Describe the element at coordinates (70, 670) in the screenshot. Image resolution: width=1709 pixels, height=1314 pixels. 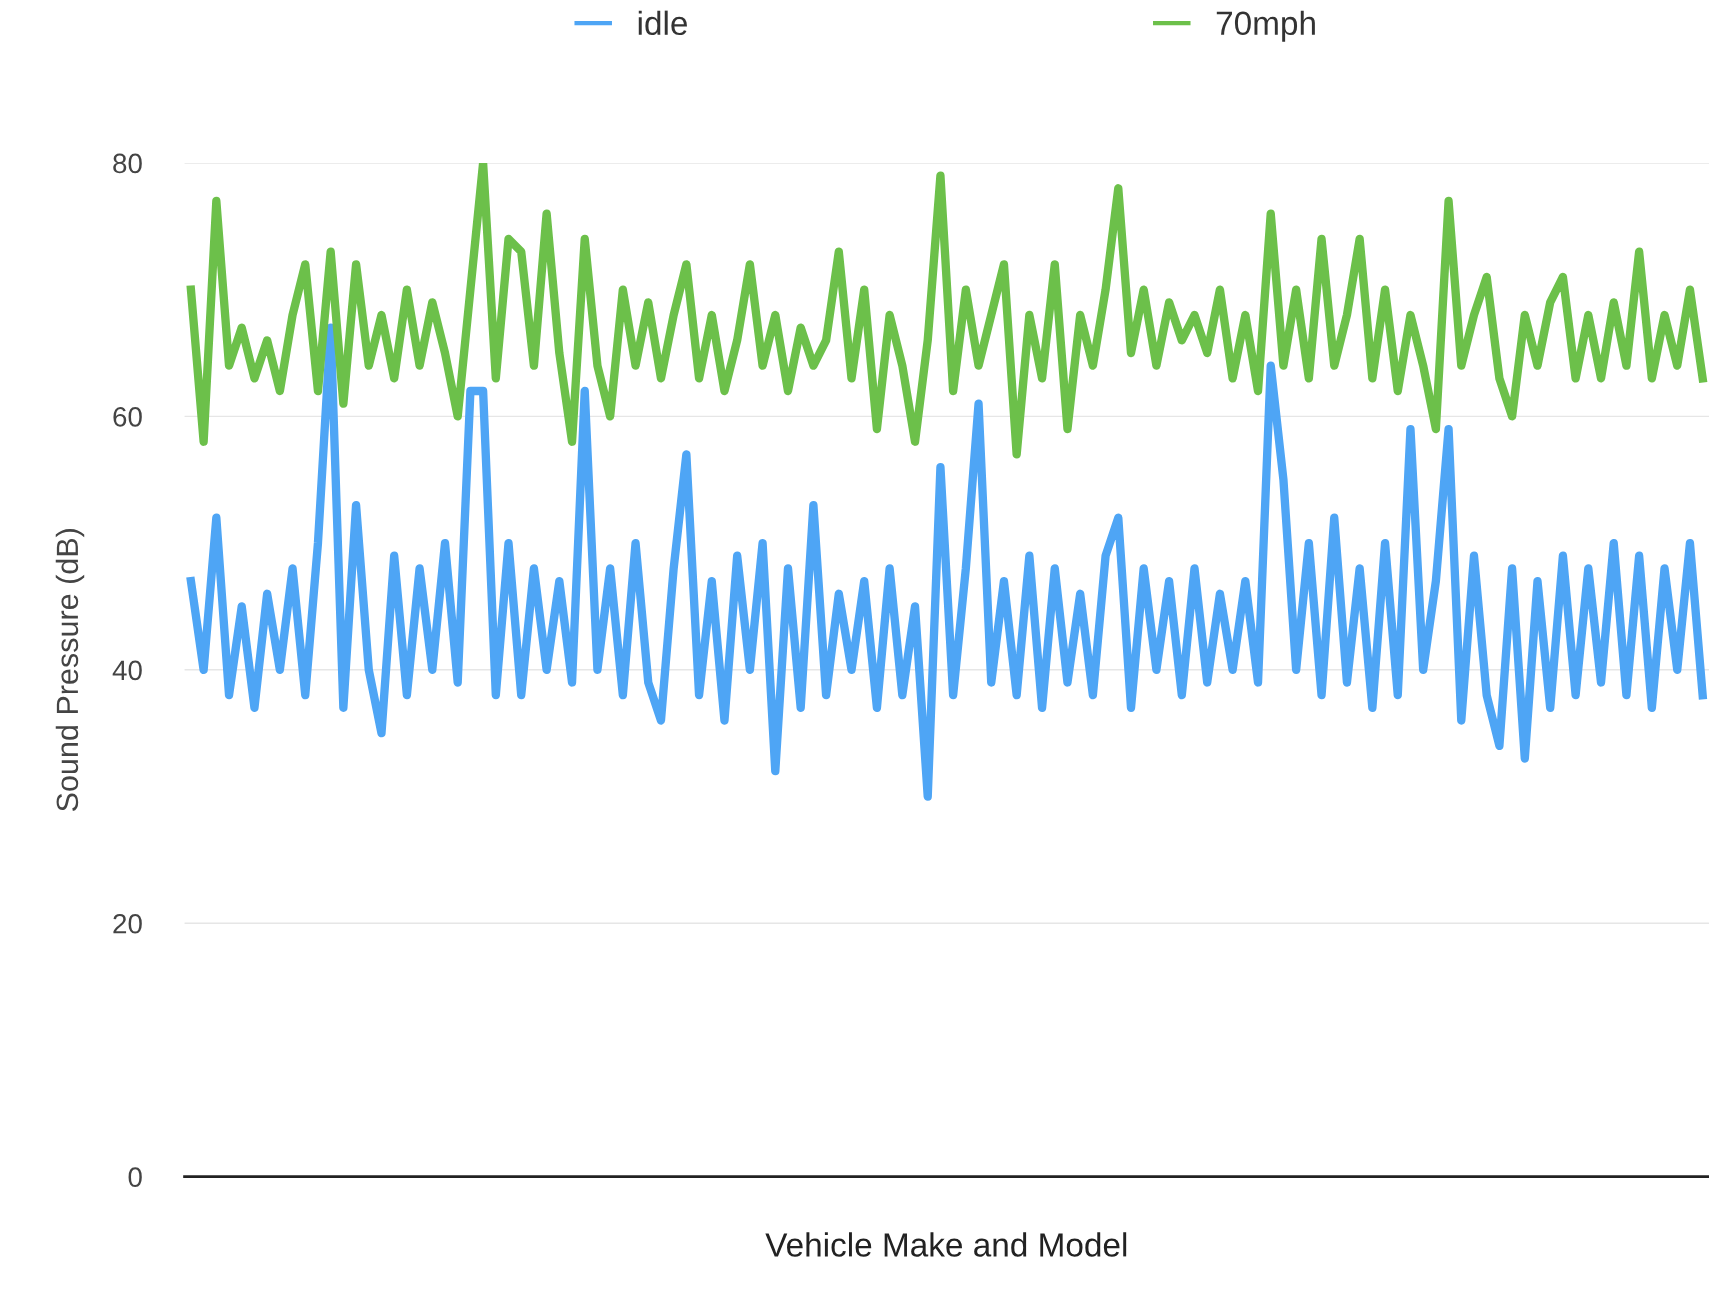
I see `y-axis-title: Sound Pressure (dB)` at that location.